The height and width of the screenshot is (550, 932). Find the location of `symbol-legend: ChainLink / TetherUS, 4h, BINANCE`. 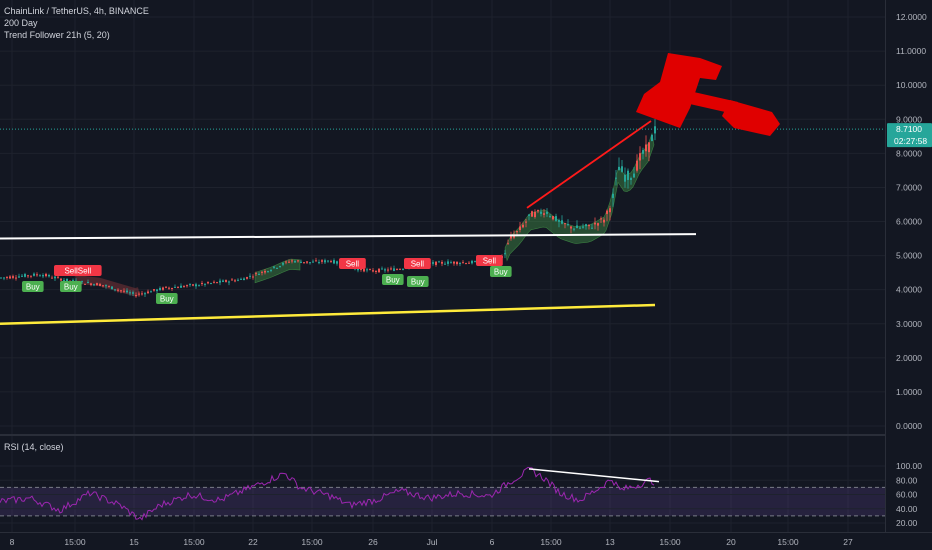

symbol-legend: ChainLink / TetherUS, 4h, BINANCE is located at coordinates (76, 11).